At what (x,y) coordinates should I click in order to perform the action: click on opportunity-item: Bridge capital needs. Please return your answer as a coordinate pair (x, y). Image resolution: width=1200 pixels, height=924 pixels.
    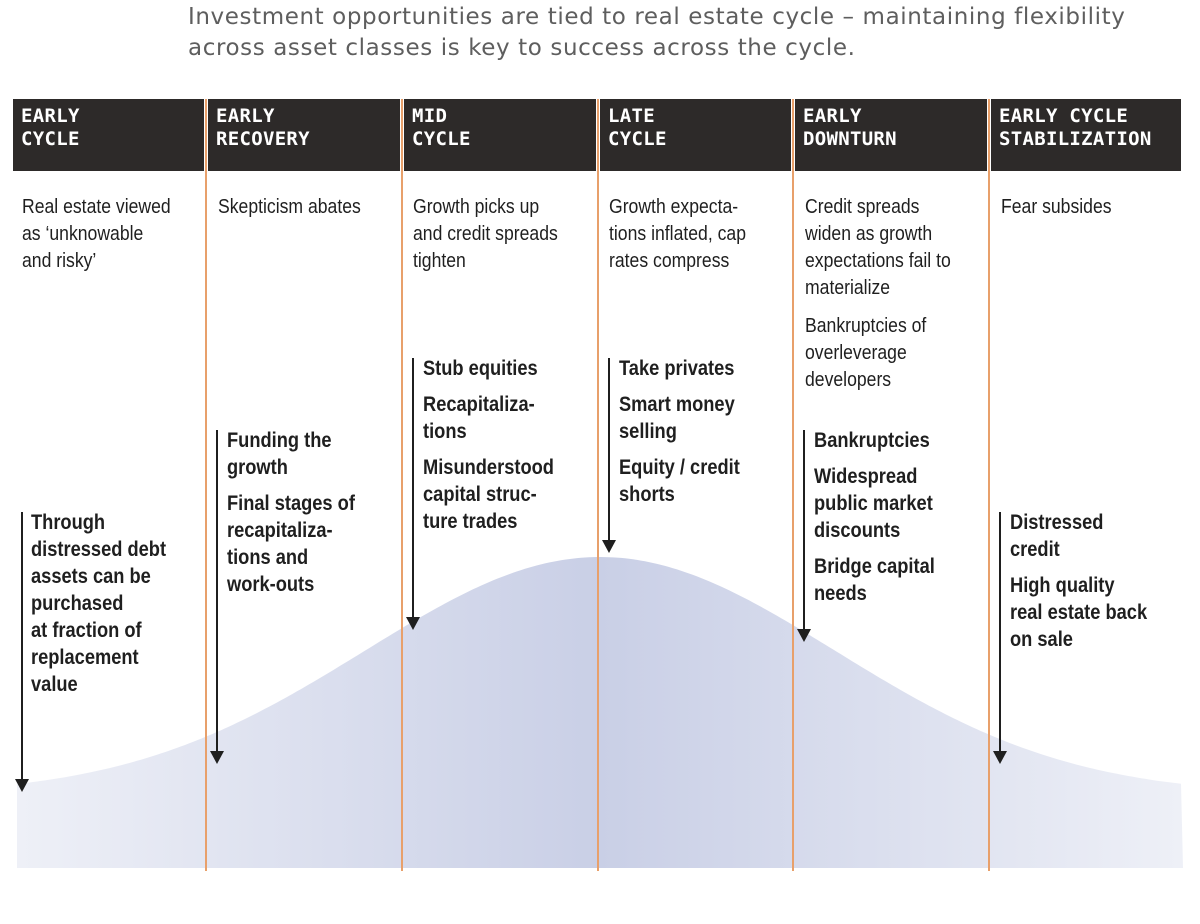
    Looking at the image, I should click on (874, 580).